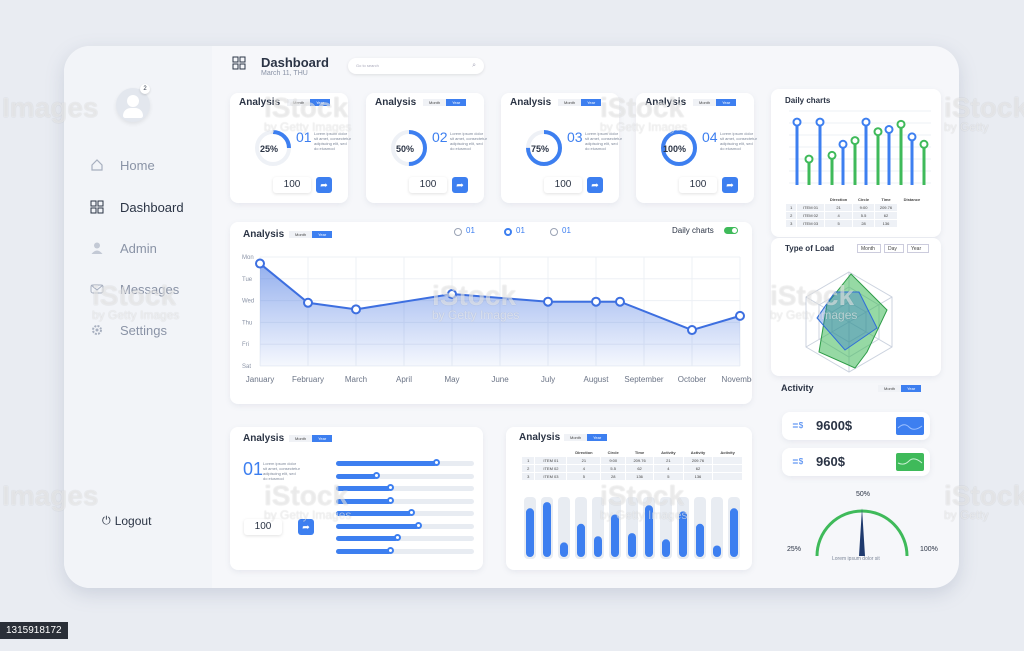 The image size is (1024, 651). What do you see at coordinates (860, 147) in the screenshot?
I see `daily-bar-chart` at bounding box center [860, 147].